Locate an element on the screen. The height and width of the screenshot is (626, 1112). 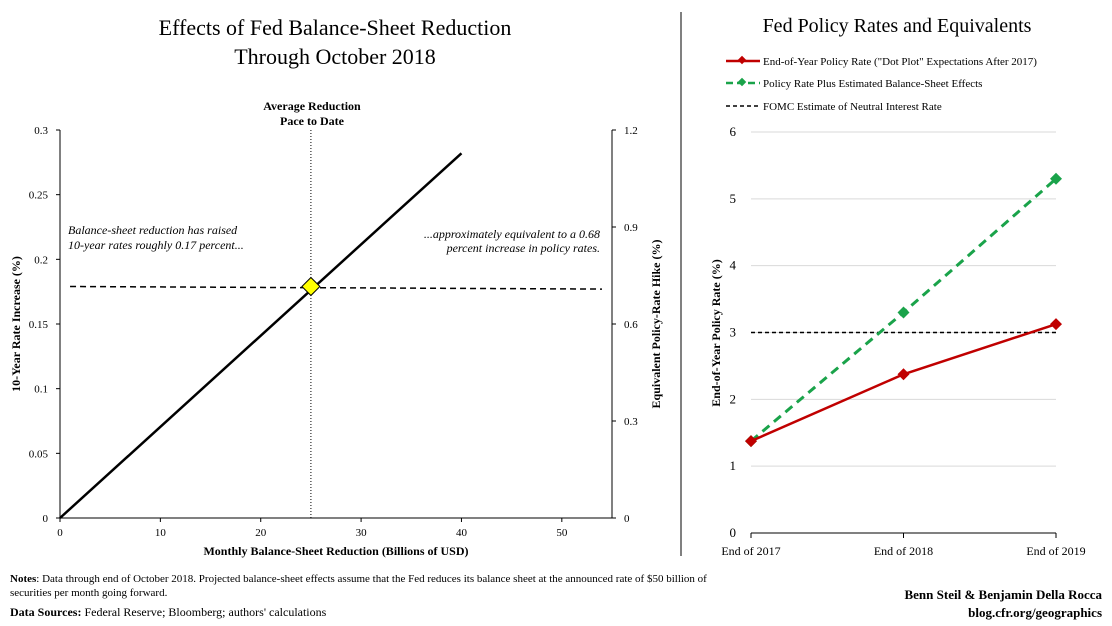
left-y2-tick-label: 0.6 is located at coordinates (631, 325).